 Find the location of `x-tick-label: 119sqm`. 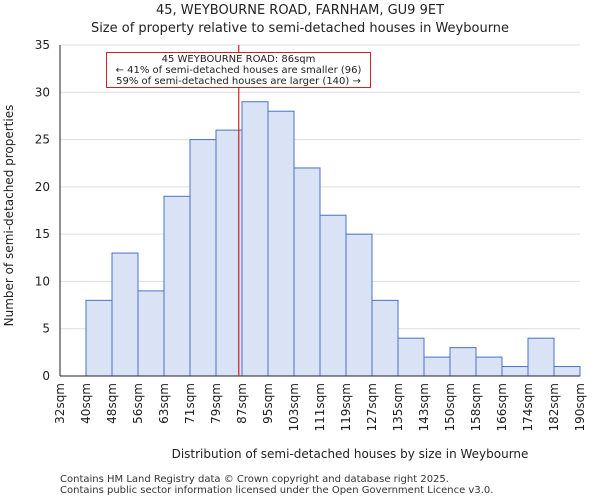

x-tick-label: 119sqm is located at coordinates (346, 407).